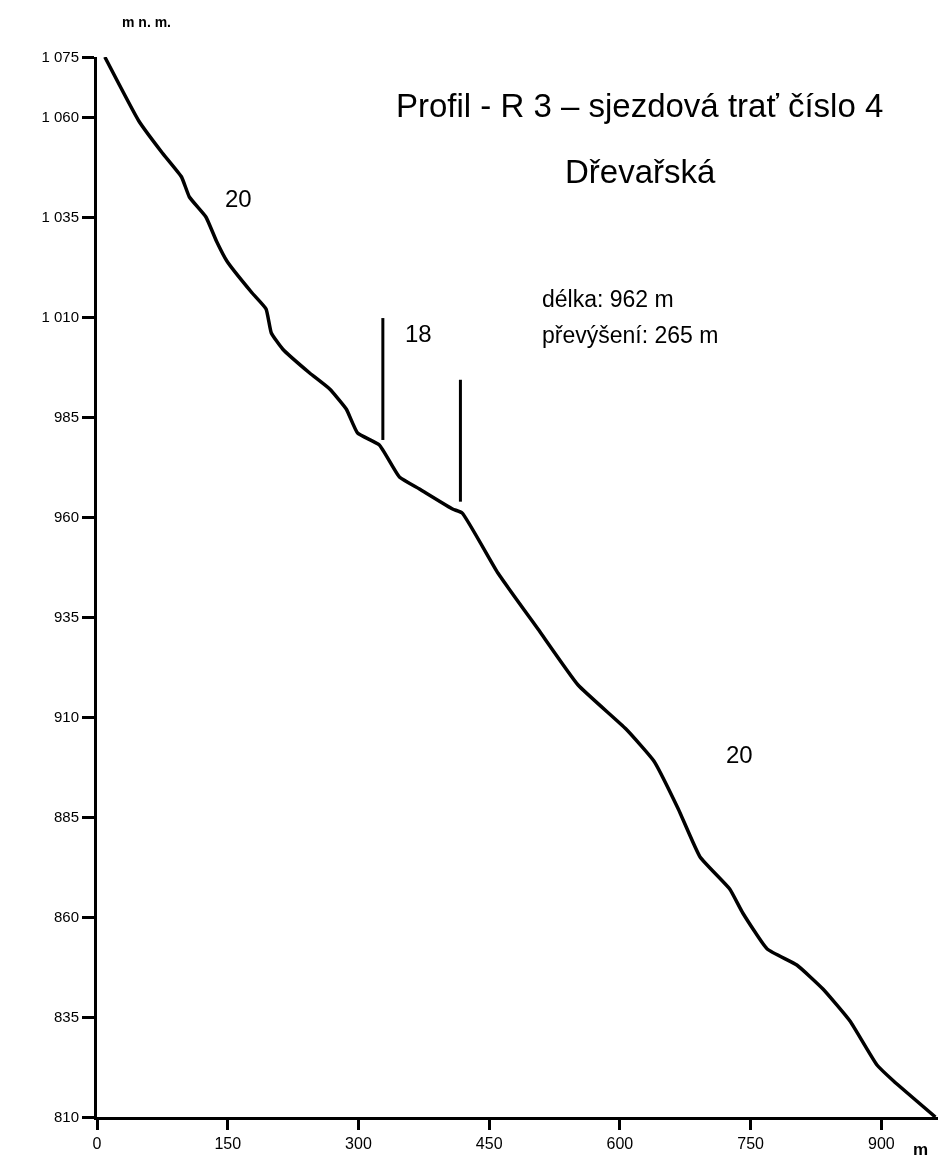 This screenshot has width=949, height=1171. Describe the element at coordinates (66, 1017) in the screenshot. I see `y-tick-label: 835` at that location.